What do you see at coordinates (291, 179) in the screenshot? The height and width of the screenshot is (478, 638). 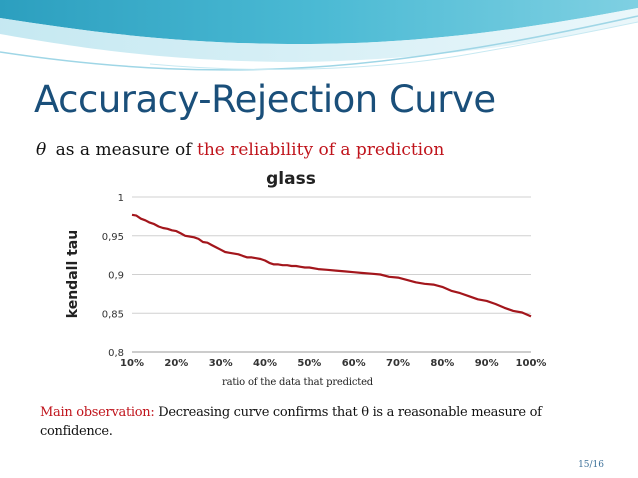 I see `chart-title: glass` at bounding box center [291, 179].